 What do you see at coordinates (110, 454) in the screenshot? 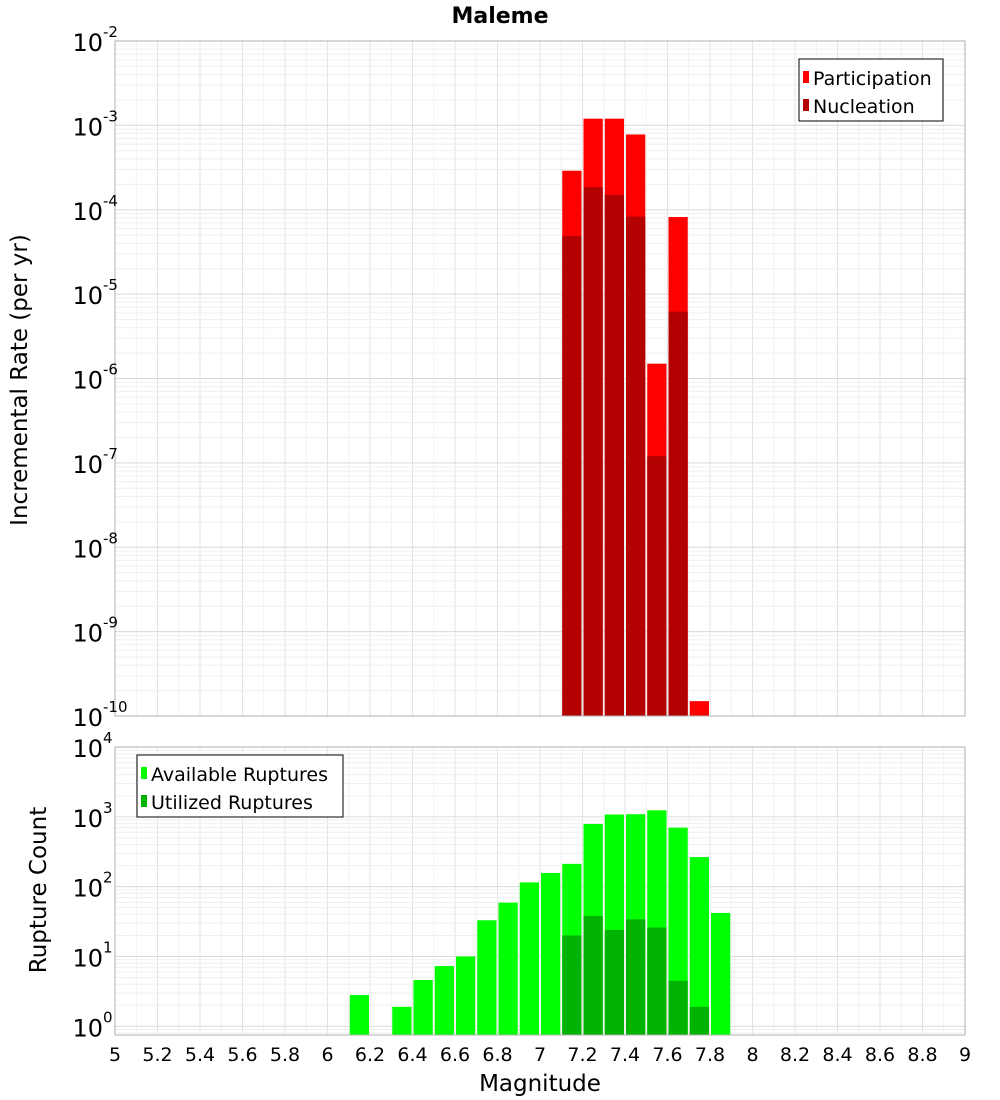
I see `y-tick-exponent: -7` at bounding box center [110, 454].